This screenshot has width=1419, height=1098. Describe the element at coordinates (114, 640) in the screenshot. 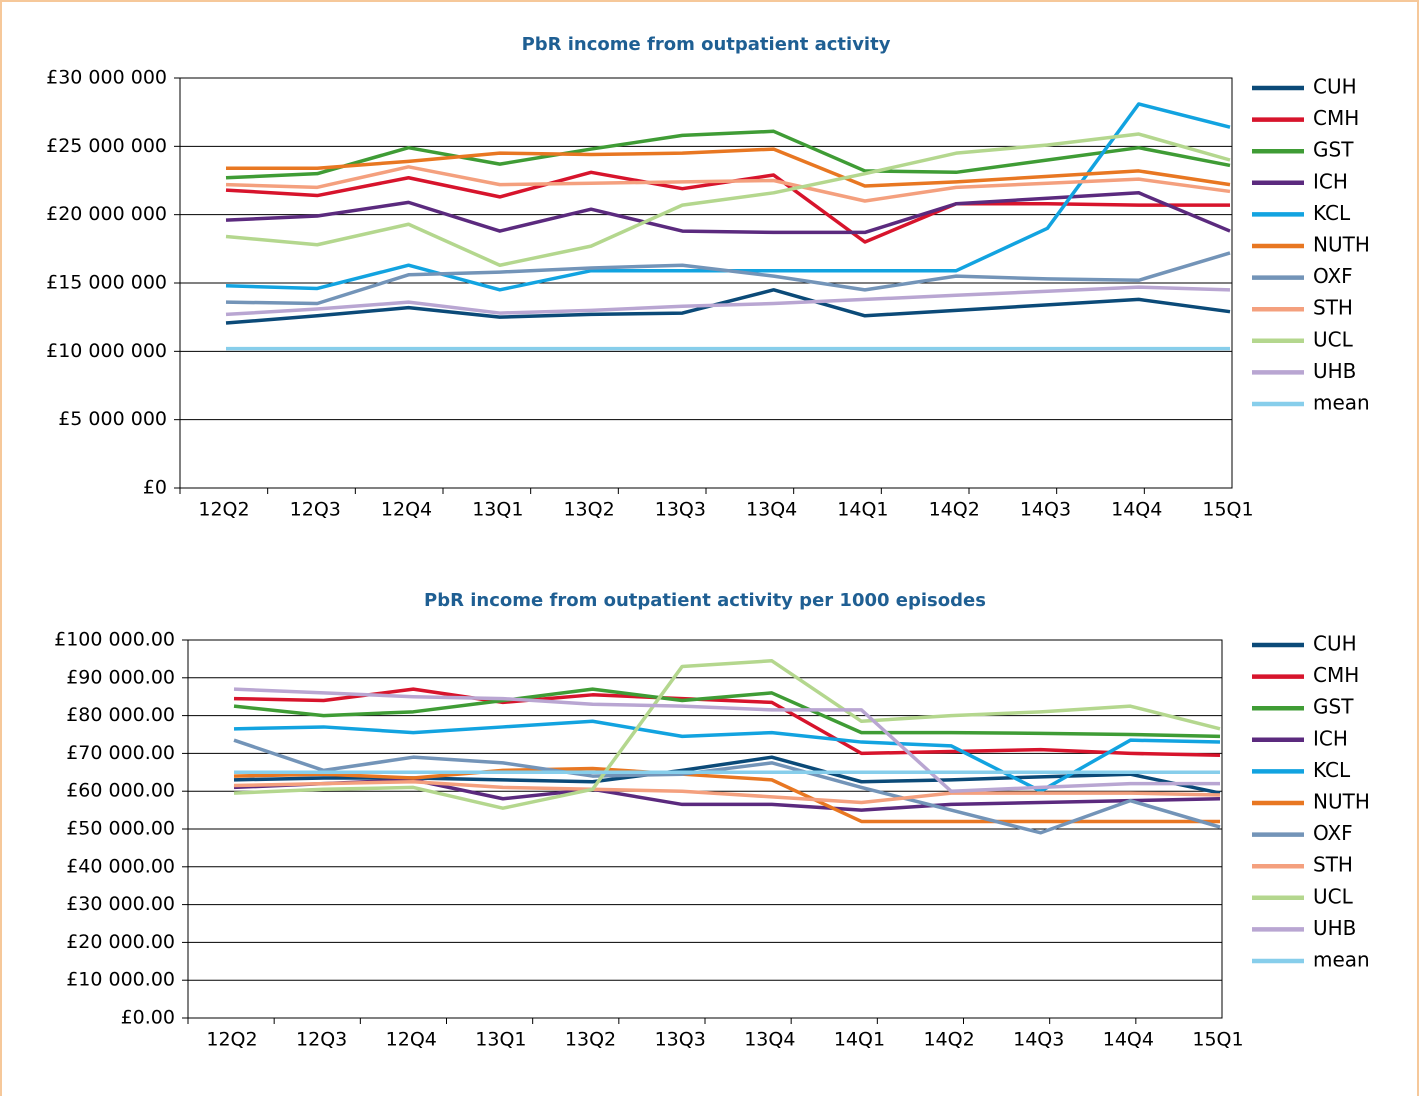

I see `y-tick-label: £100 000.00` at that location.